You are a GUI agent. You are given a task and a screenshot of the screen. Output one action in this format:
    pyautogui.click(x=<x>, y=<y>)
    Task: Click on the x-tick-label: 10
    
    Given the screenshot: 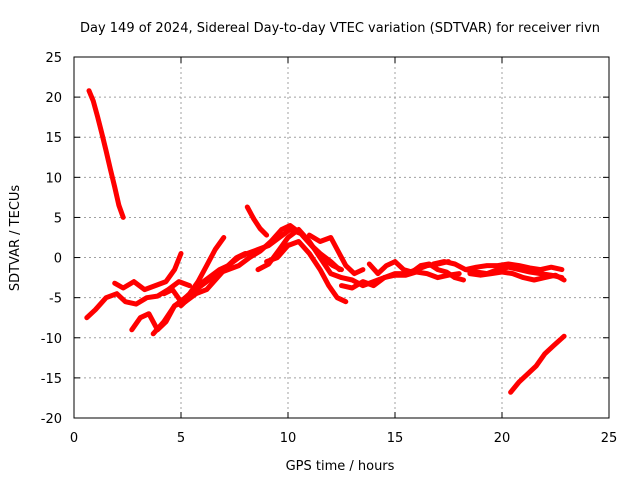 What is the action you would take?
    pyautogui.click(x=288, y=438)
    